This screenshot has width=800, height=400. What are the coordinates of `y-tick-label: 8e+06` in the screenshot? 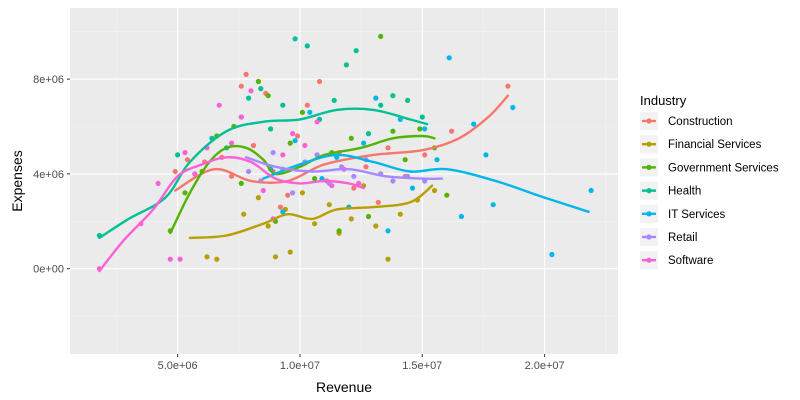 It's located at (48, 80).